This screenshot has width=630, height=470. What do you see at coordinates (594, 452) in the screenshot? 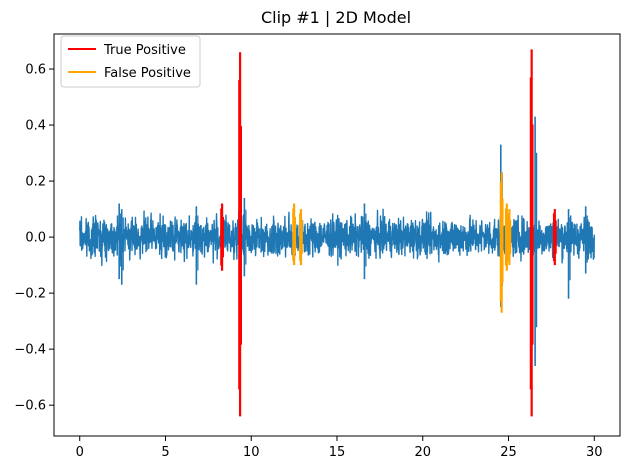
I see `x-tick-label: 30` at bounding box center [594, 452].